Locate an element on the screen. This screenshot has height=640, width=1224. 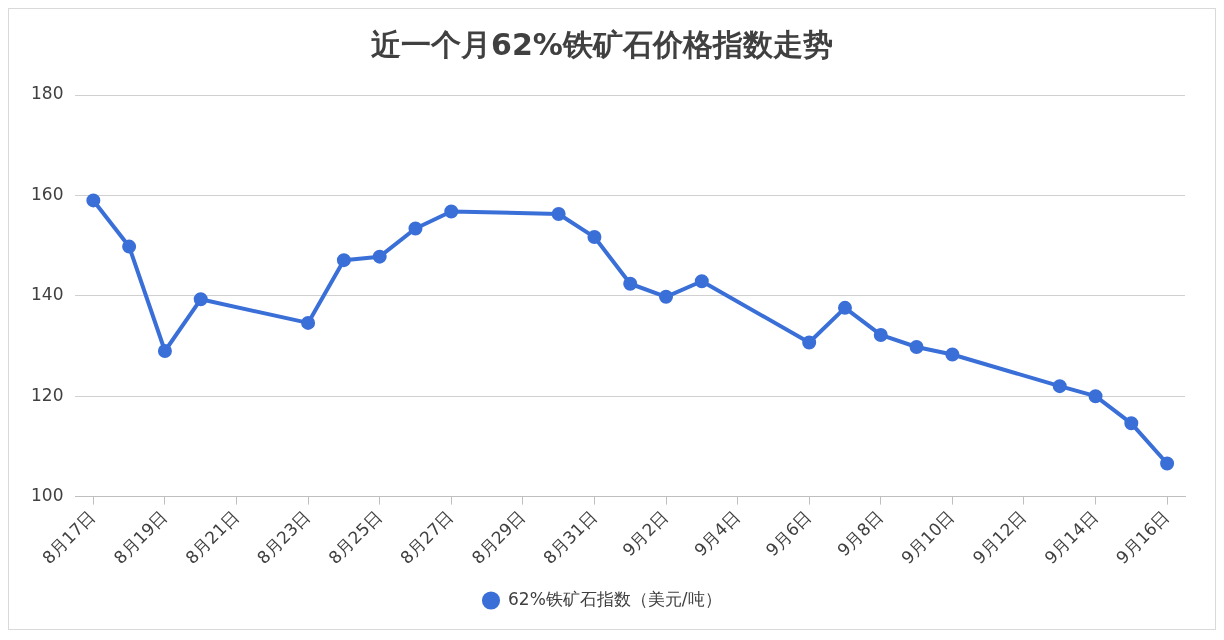
x-tick-label: 9月2日 is located at coordinates (645, 533).